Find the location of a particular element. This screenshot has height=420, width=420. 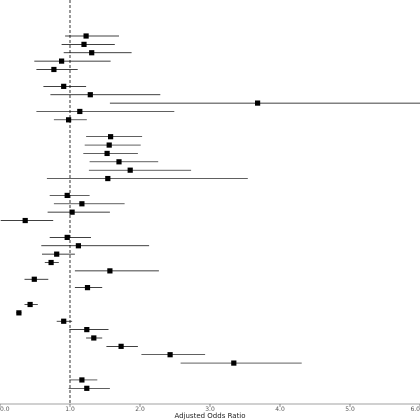

x-axis: 0.0 1.0 2.0 3.0 4.0 5.0 6.0 is located at coordinates (210, 408).